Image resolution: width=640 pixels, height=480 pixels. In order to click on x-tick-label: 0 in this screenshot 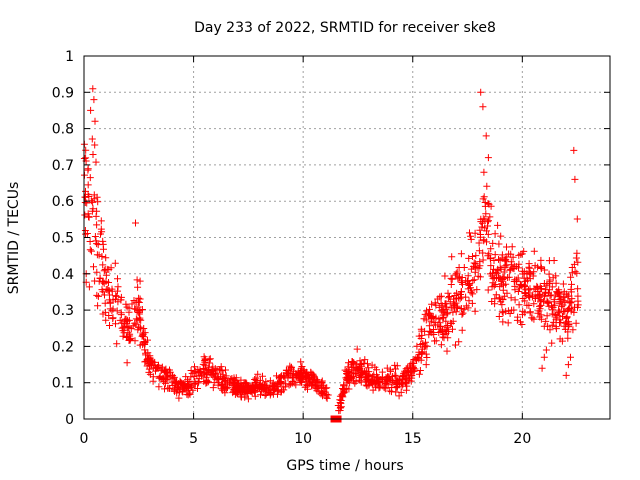, I will do `click(84, 439)`.